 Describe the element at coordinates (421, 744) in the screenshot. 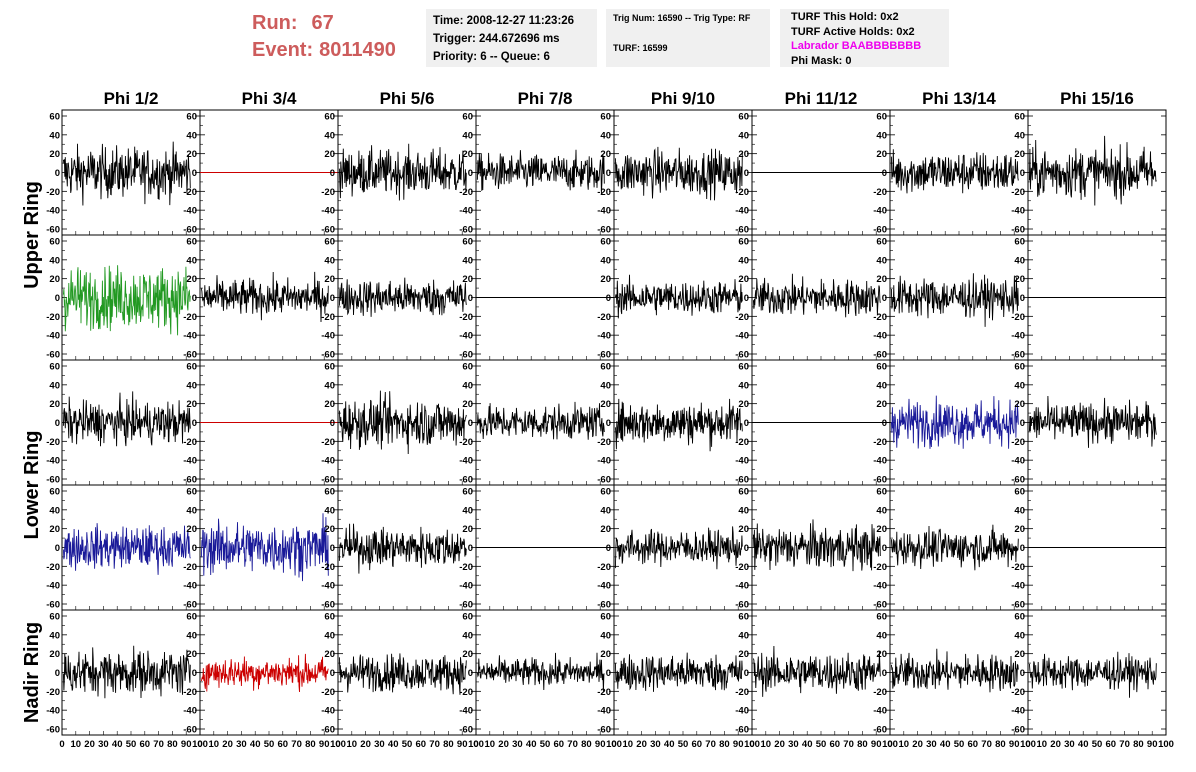

I see `x-tick-label: 60` at that location.